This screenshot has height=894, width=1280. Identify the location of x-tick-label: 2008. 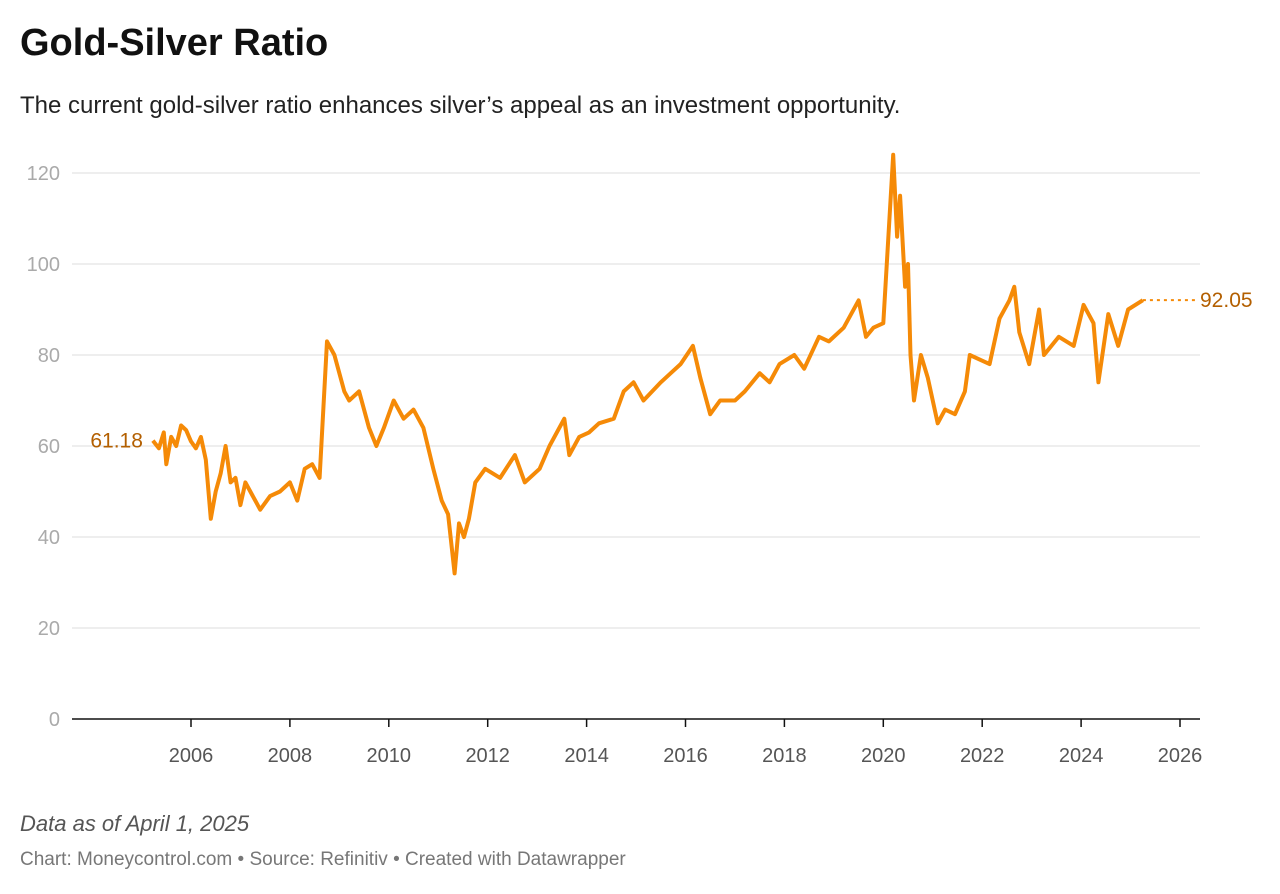
(290, 756).